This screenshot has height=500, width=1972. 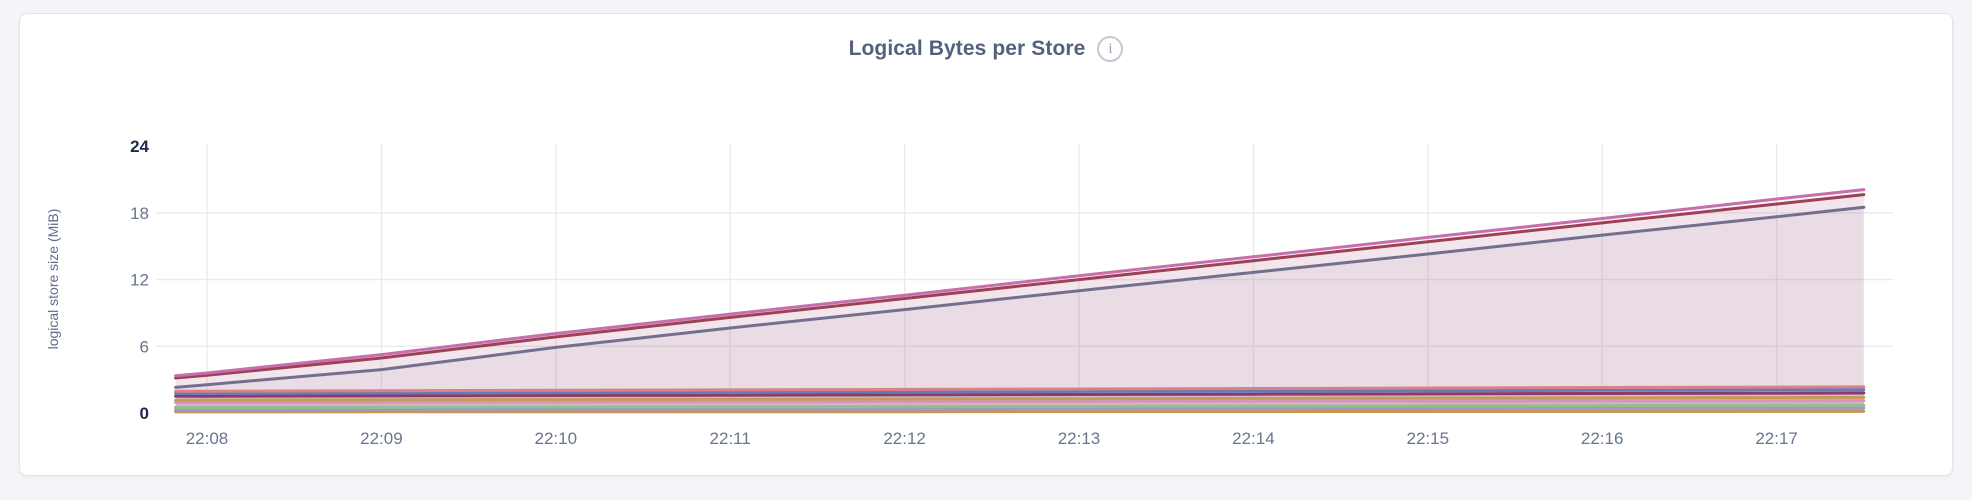 I want to click on x-axis-tick-label: 22:10, so click(x=556, y=438).